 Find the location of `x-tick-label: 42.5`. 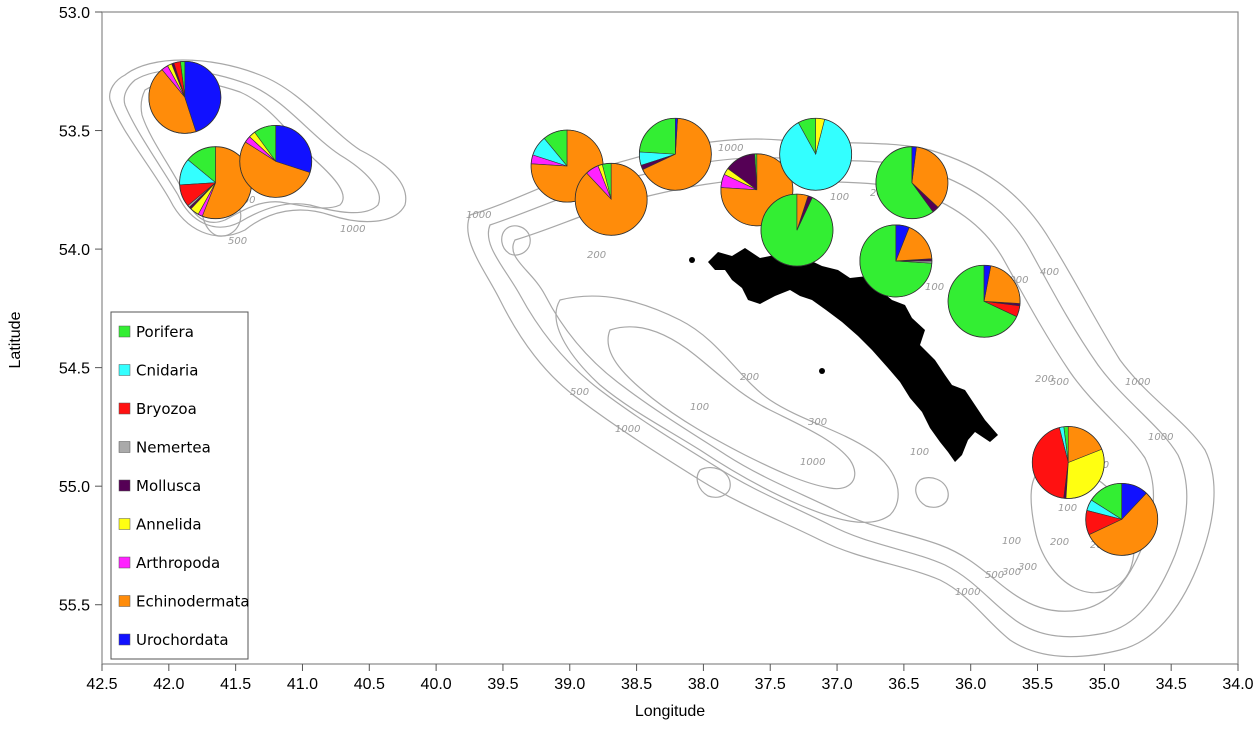

x-tick-label: 42.5 is located at coordinates (101, 684).